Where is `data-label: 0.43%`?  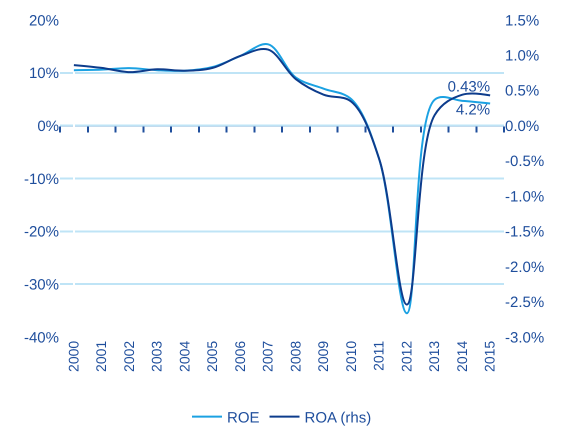
data-label: 0.43% is located at coordinates (469, 87).